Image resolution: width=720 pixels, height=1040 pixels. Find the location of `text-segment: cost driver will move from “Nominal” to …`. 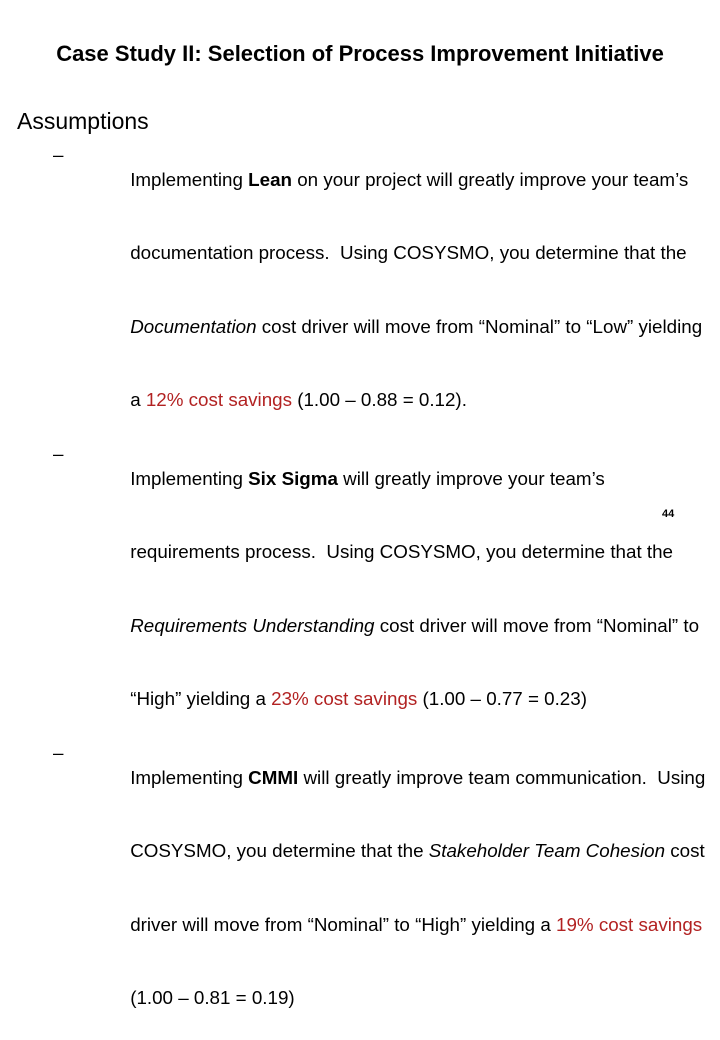

text-segment: cost driver will move from “Nominal” to … is located at coordinates (479, 326).